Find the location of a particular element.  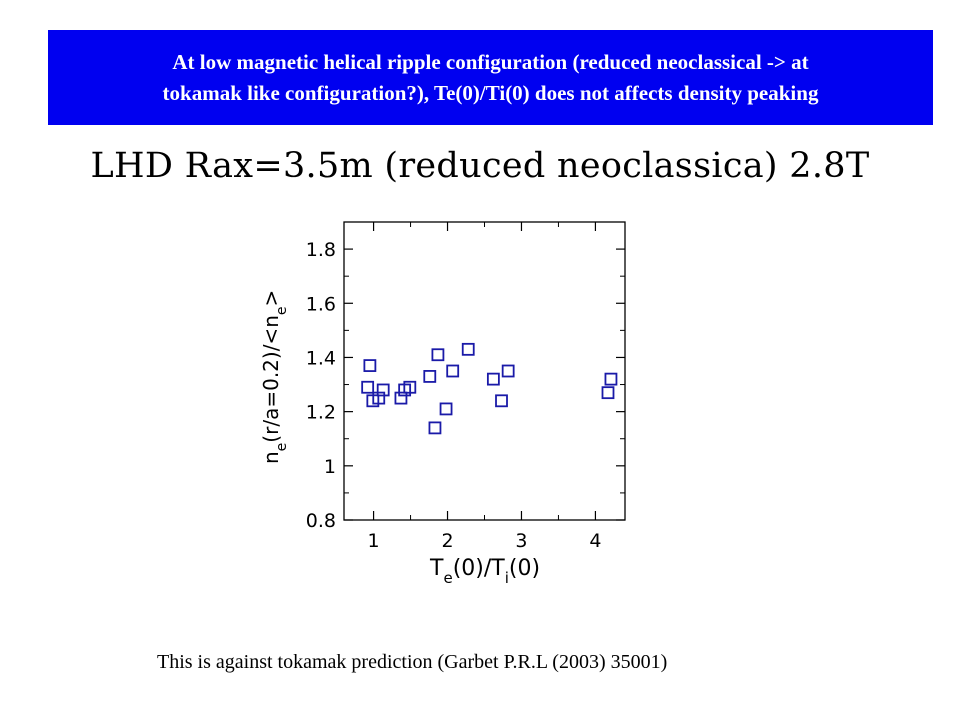

slide-subtitle: LHD Rax=3.5m (reduced neoclassica) 2.8T is located at coordinates (480, 166).